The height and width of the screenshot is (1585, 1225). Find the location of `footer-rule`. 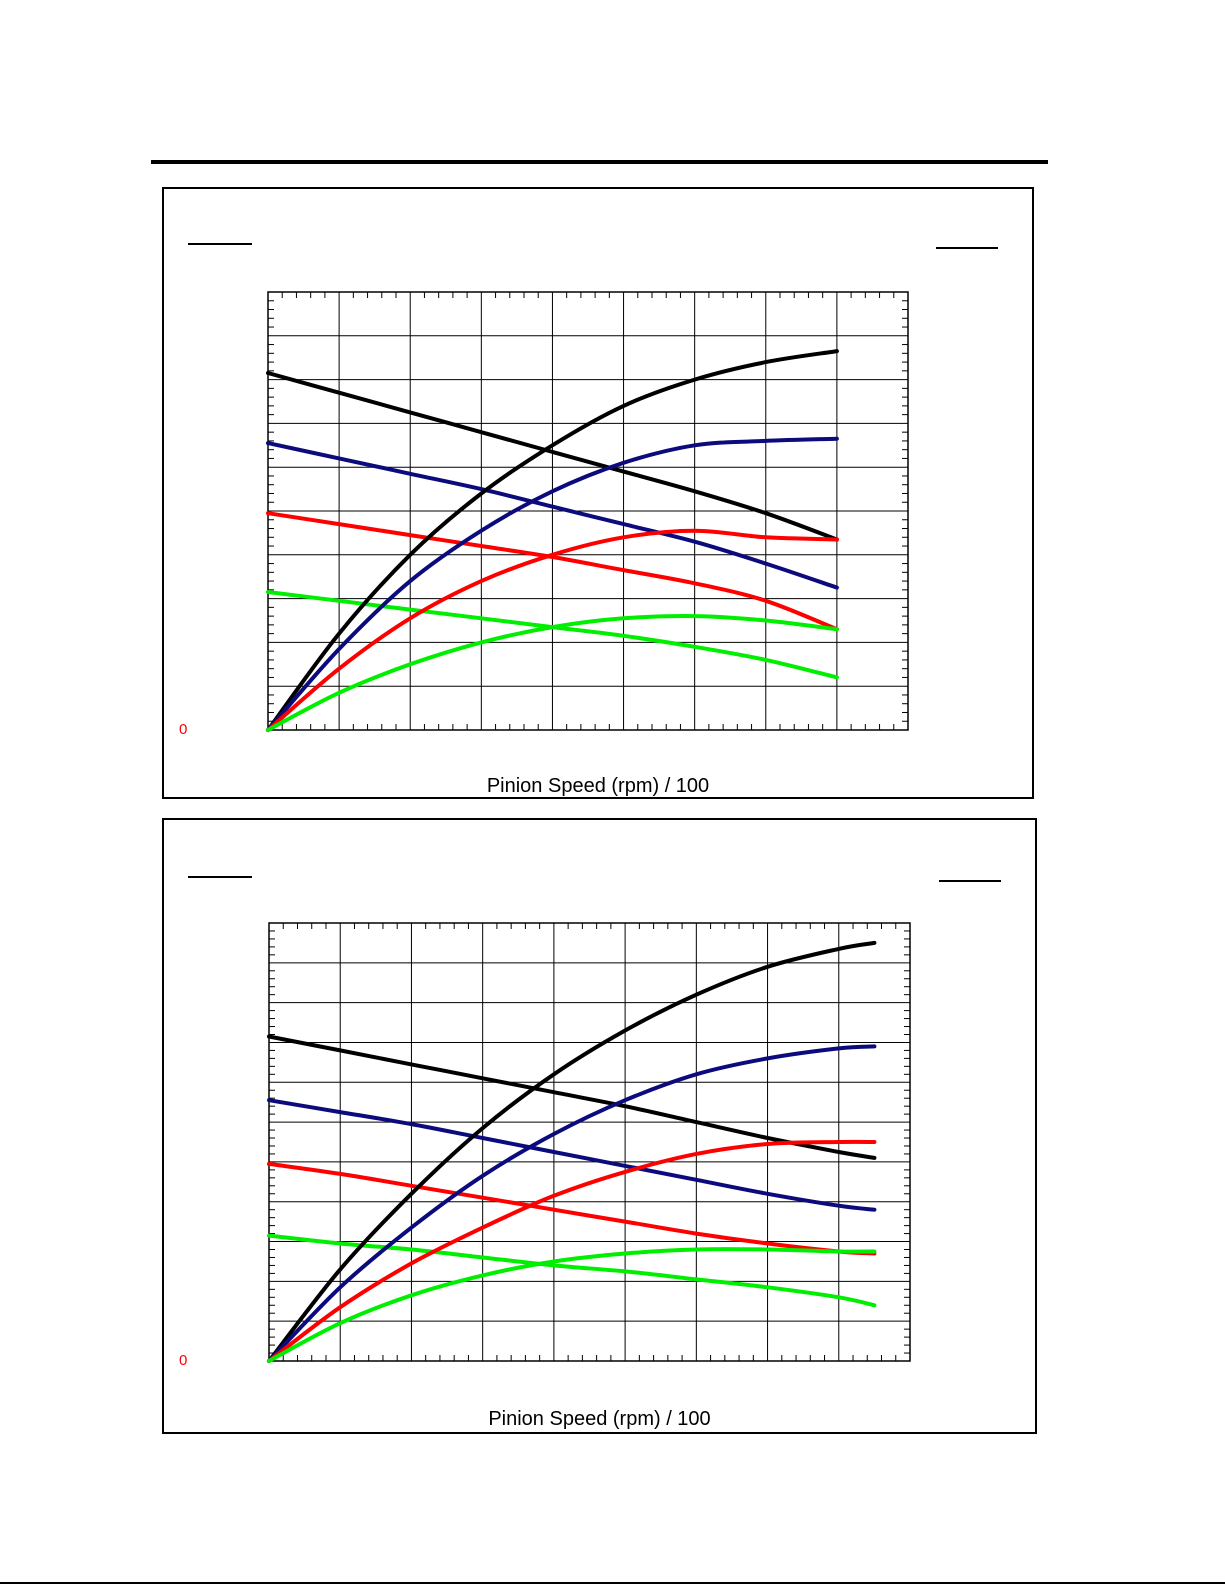

footer-rule is located at coordinates (612, 1583).